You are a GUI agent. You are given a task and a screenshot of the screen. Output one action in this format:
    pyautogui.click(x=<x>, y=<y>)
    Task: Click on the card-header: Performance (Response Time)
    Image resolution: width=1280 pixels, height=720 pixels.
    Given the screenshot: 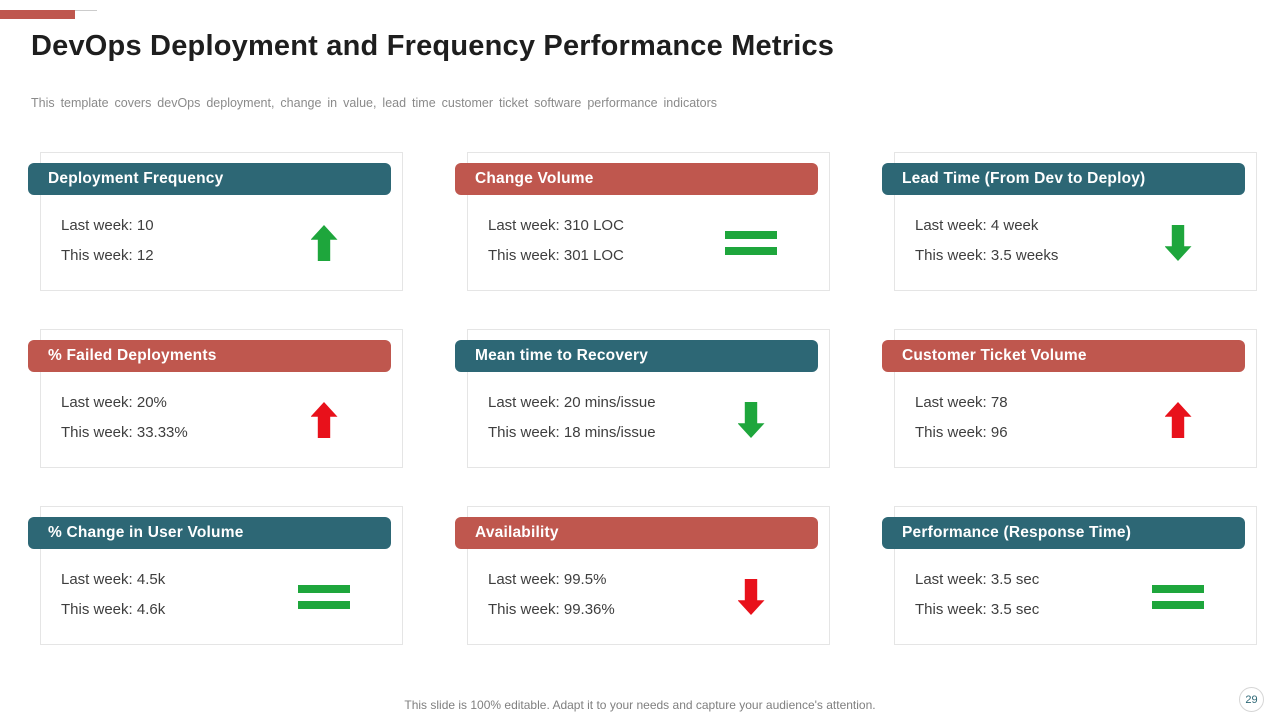 What is the action you would take?
    pyautogui.click(x=1063, y=533)
    